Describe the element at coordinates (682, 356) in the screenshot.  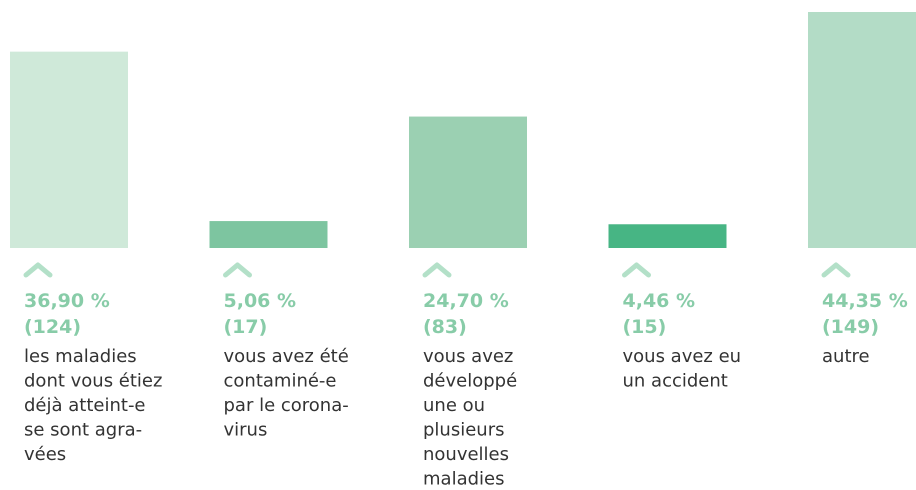
I see `category-label: vous avez eu` at that location.